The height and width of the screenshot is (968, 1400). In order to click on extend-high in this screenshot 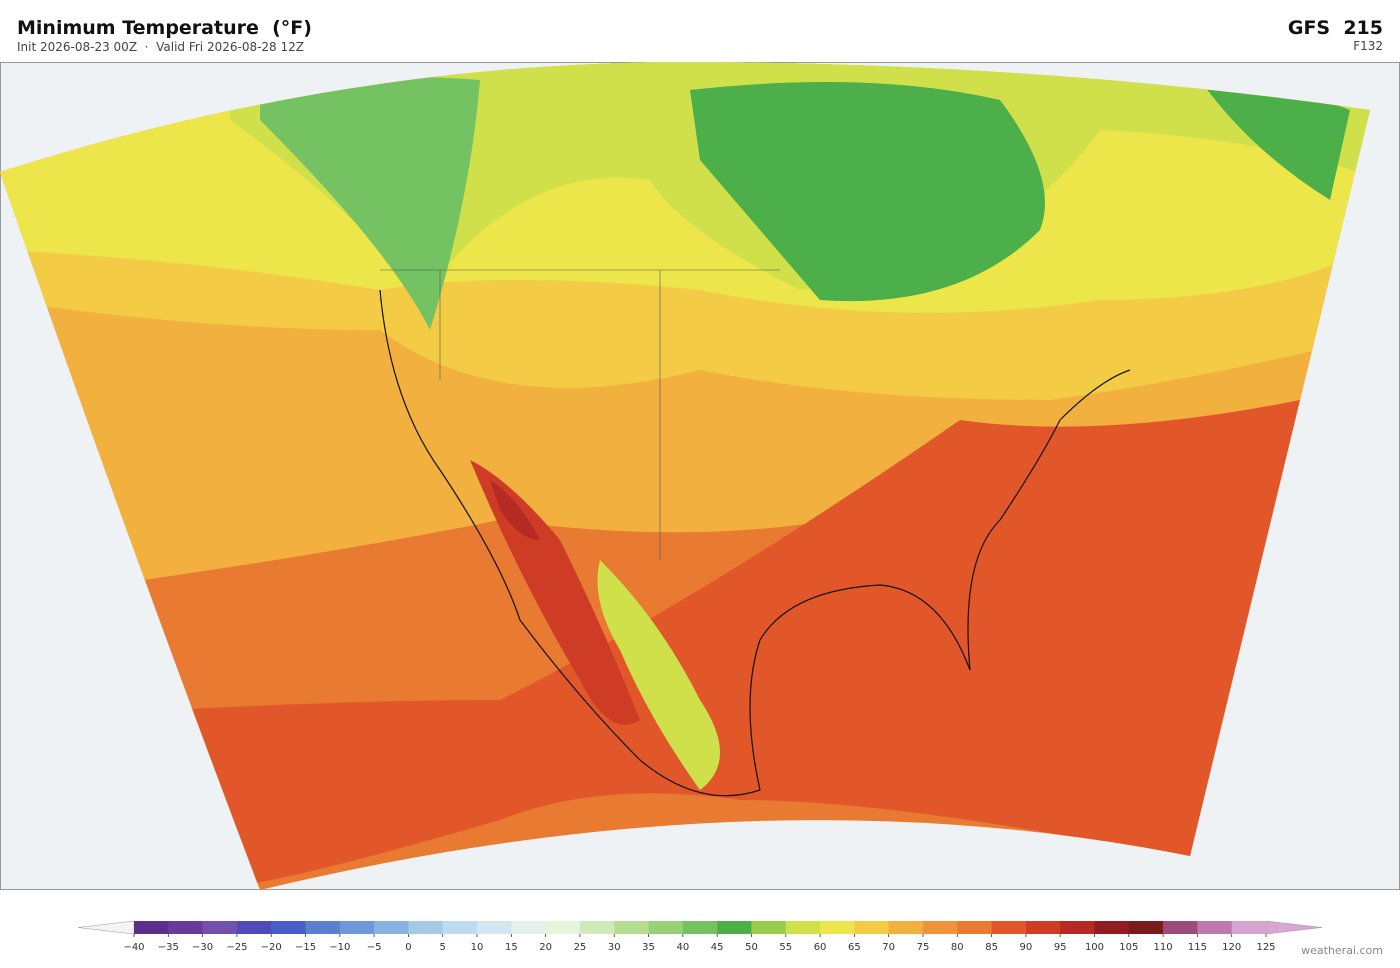, I will do `click(1294, 927)`.